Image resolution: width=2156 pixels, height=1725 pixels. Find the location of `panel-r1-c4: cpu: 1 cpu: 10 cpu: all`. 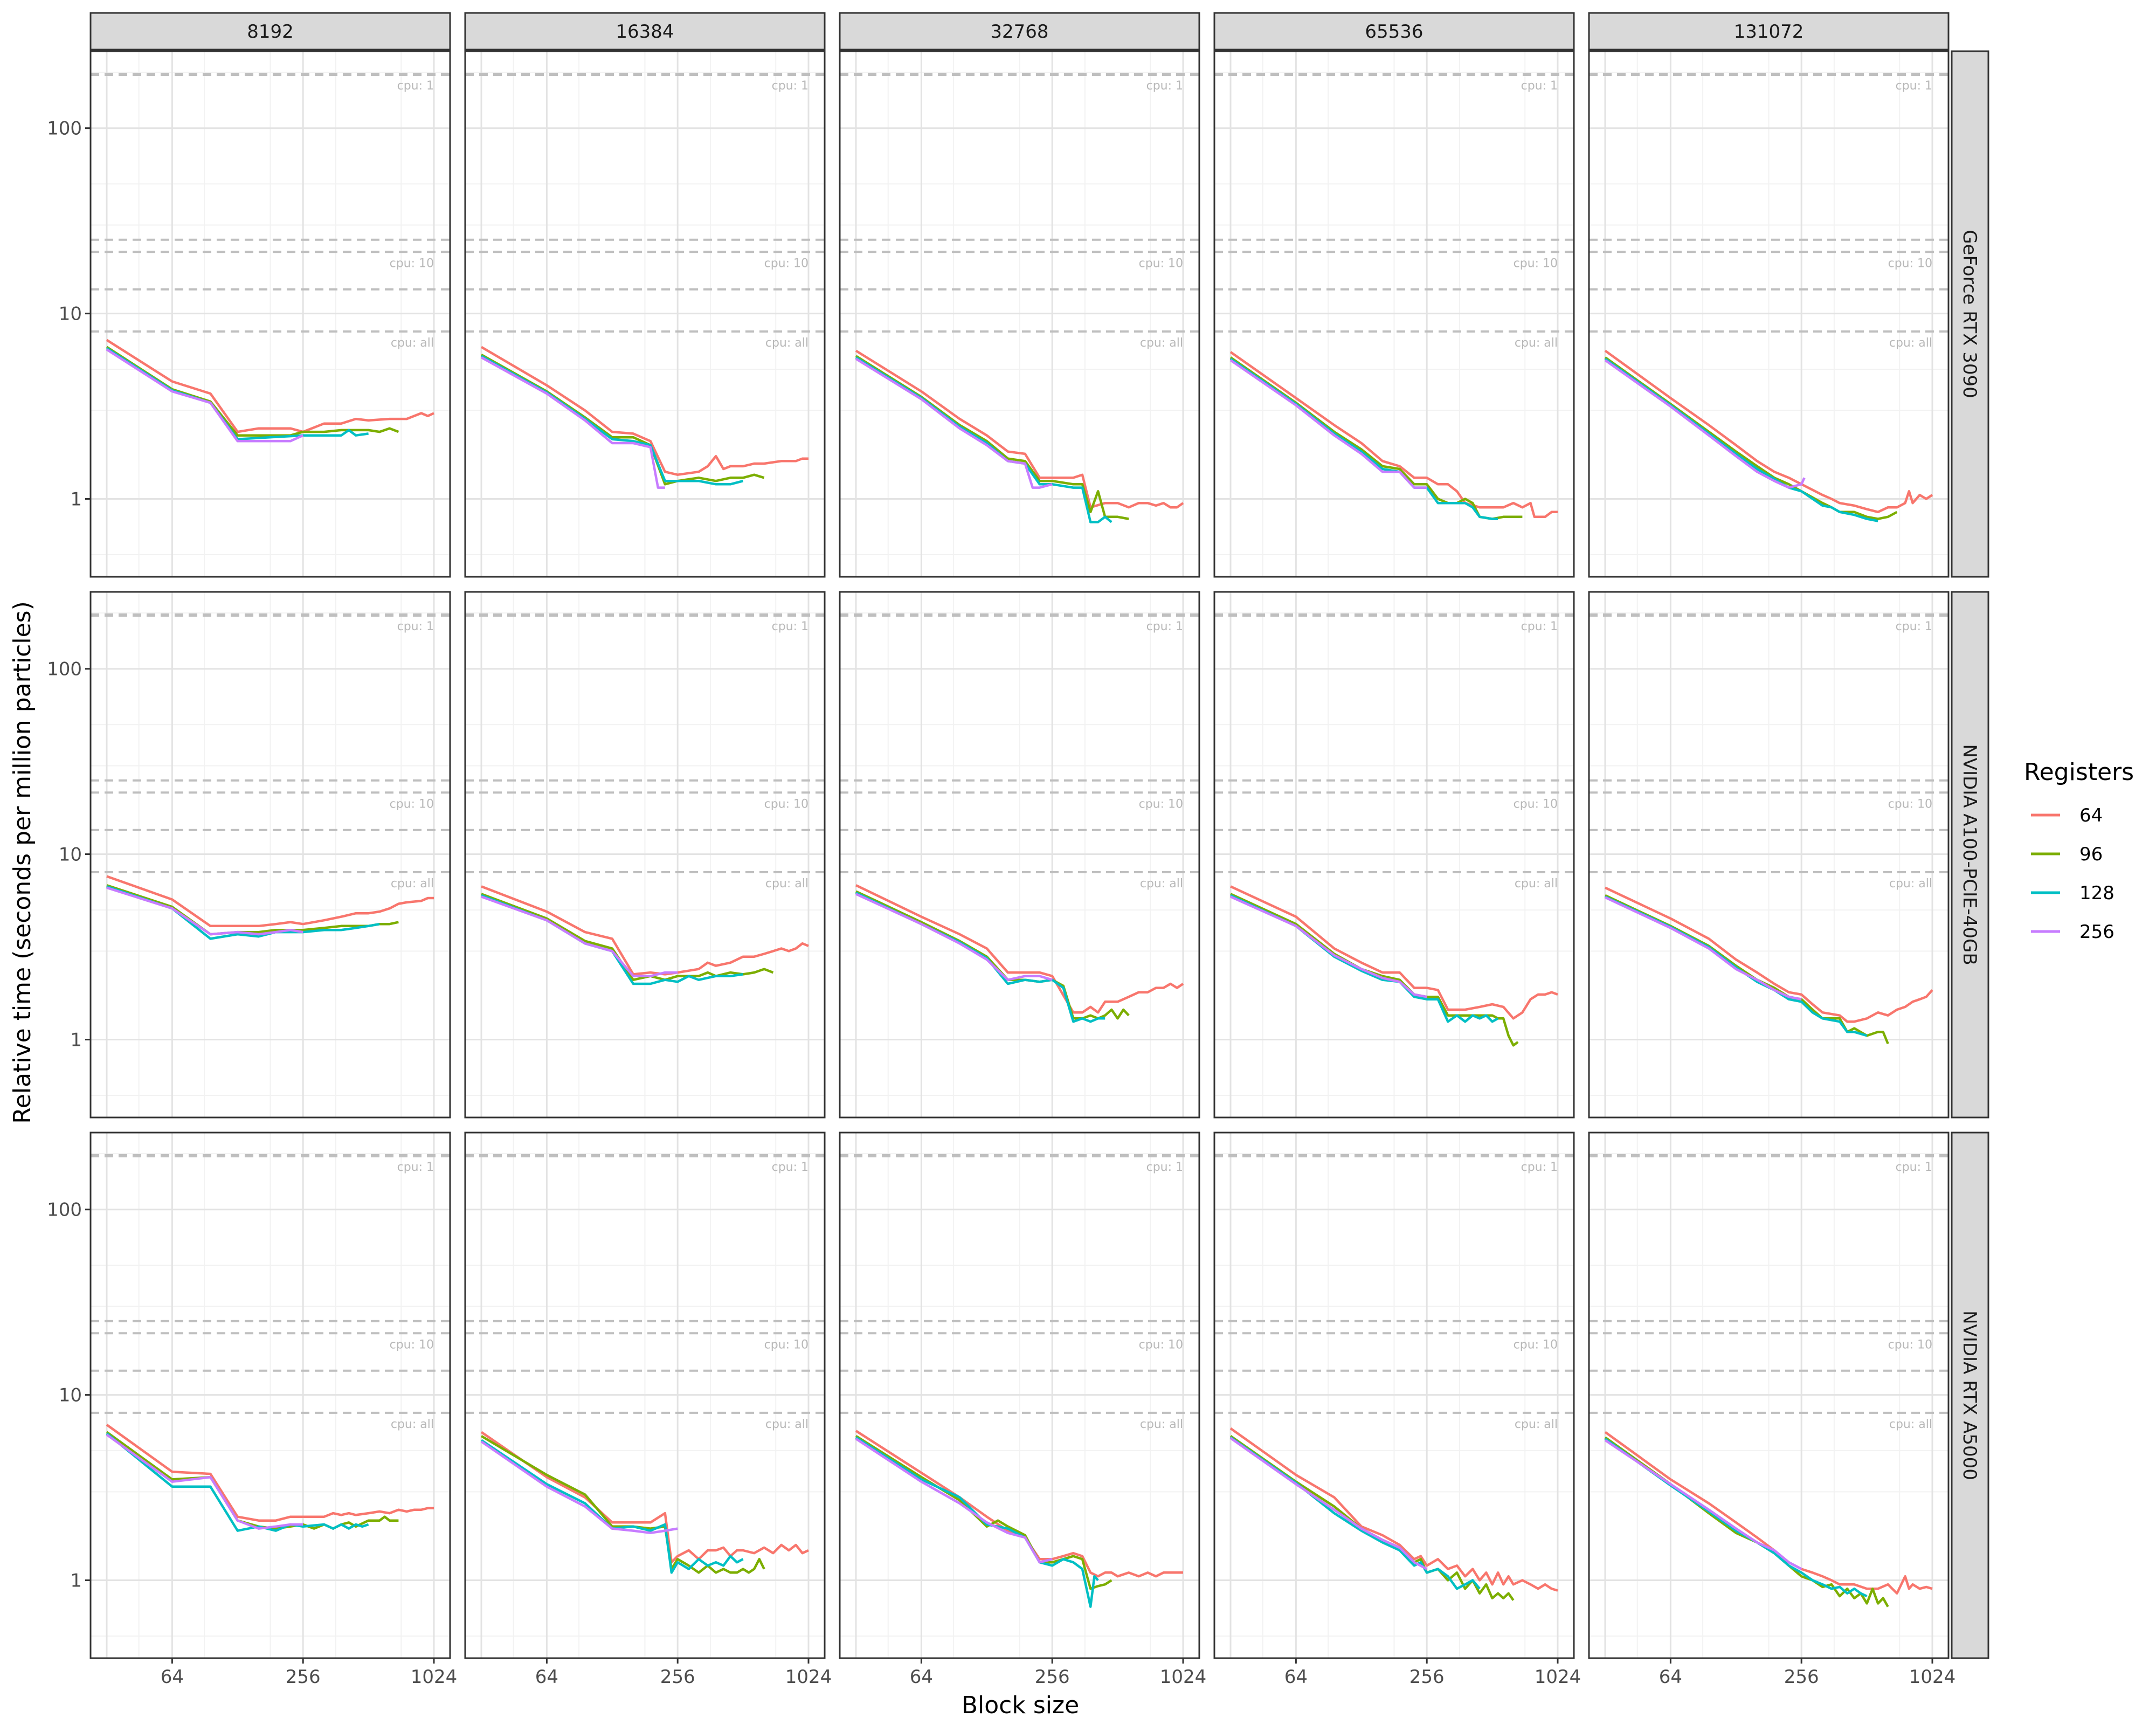

panel-r1-c4: cpu: 1 cpu: 10 cpu: all is located at coordinates (1769, 855).